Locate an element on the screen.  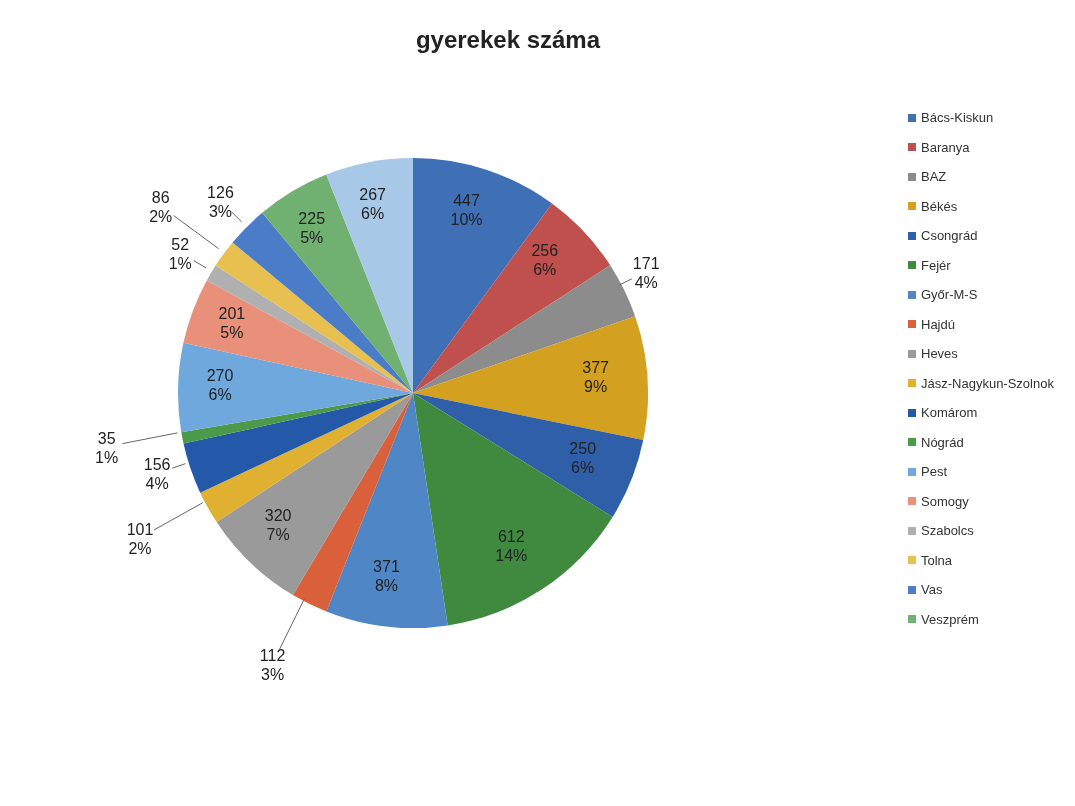
data-label: 35 1% is located at coordinates (107, 447).